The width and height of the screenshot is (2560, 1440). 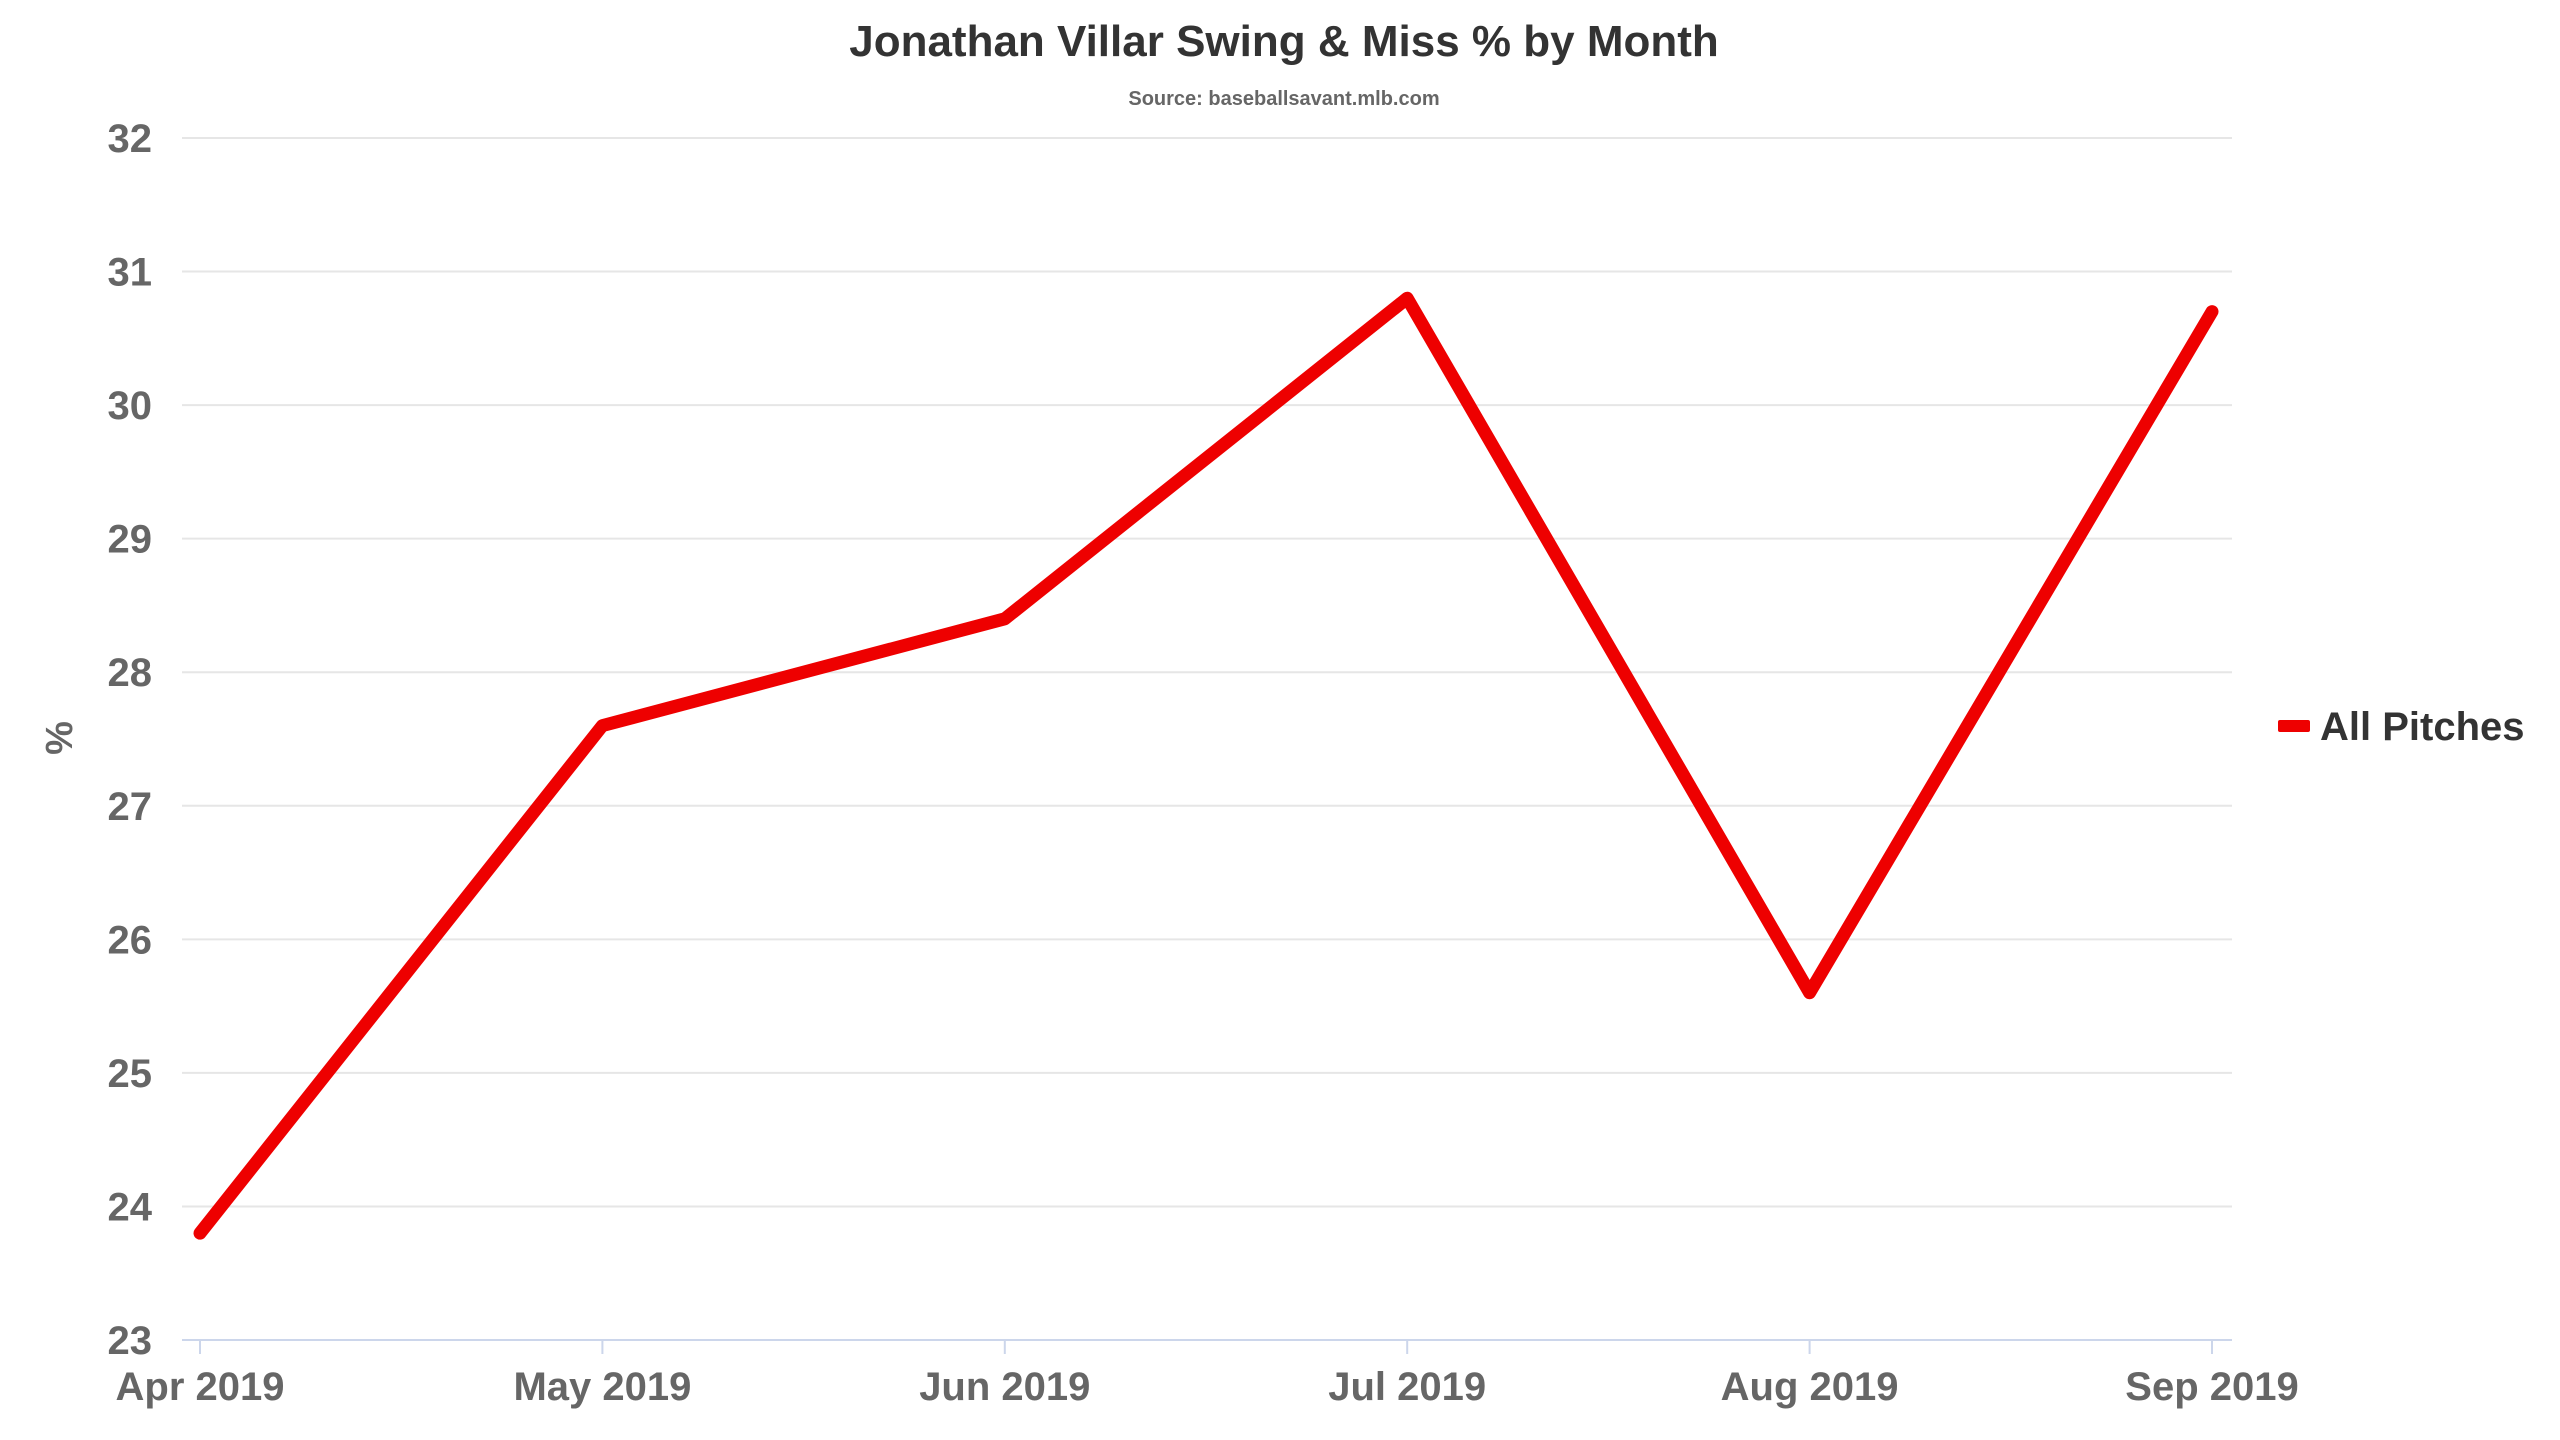 I want to click on x-tick-label: Jul 2019, so click(x=1407, y=1387).